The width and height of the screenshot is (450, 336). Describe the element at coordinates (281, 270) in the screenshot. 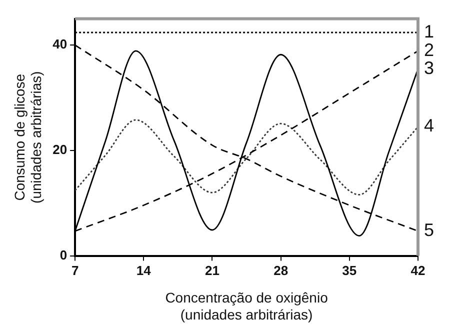

I see `x-tick-label: 28` at that location.